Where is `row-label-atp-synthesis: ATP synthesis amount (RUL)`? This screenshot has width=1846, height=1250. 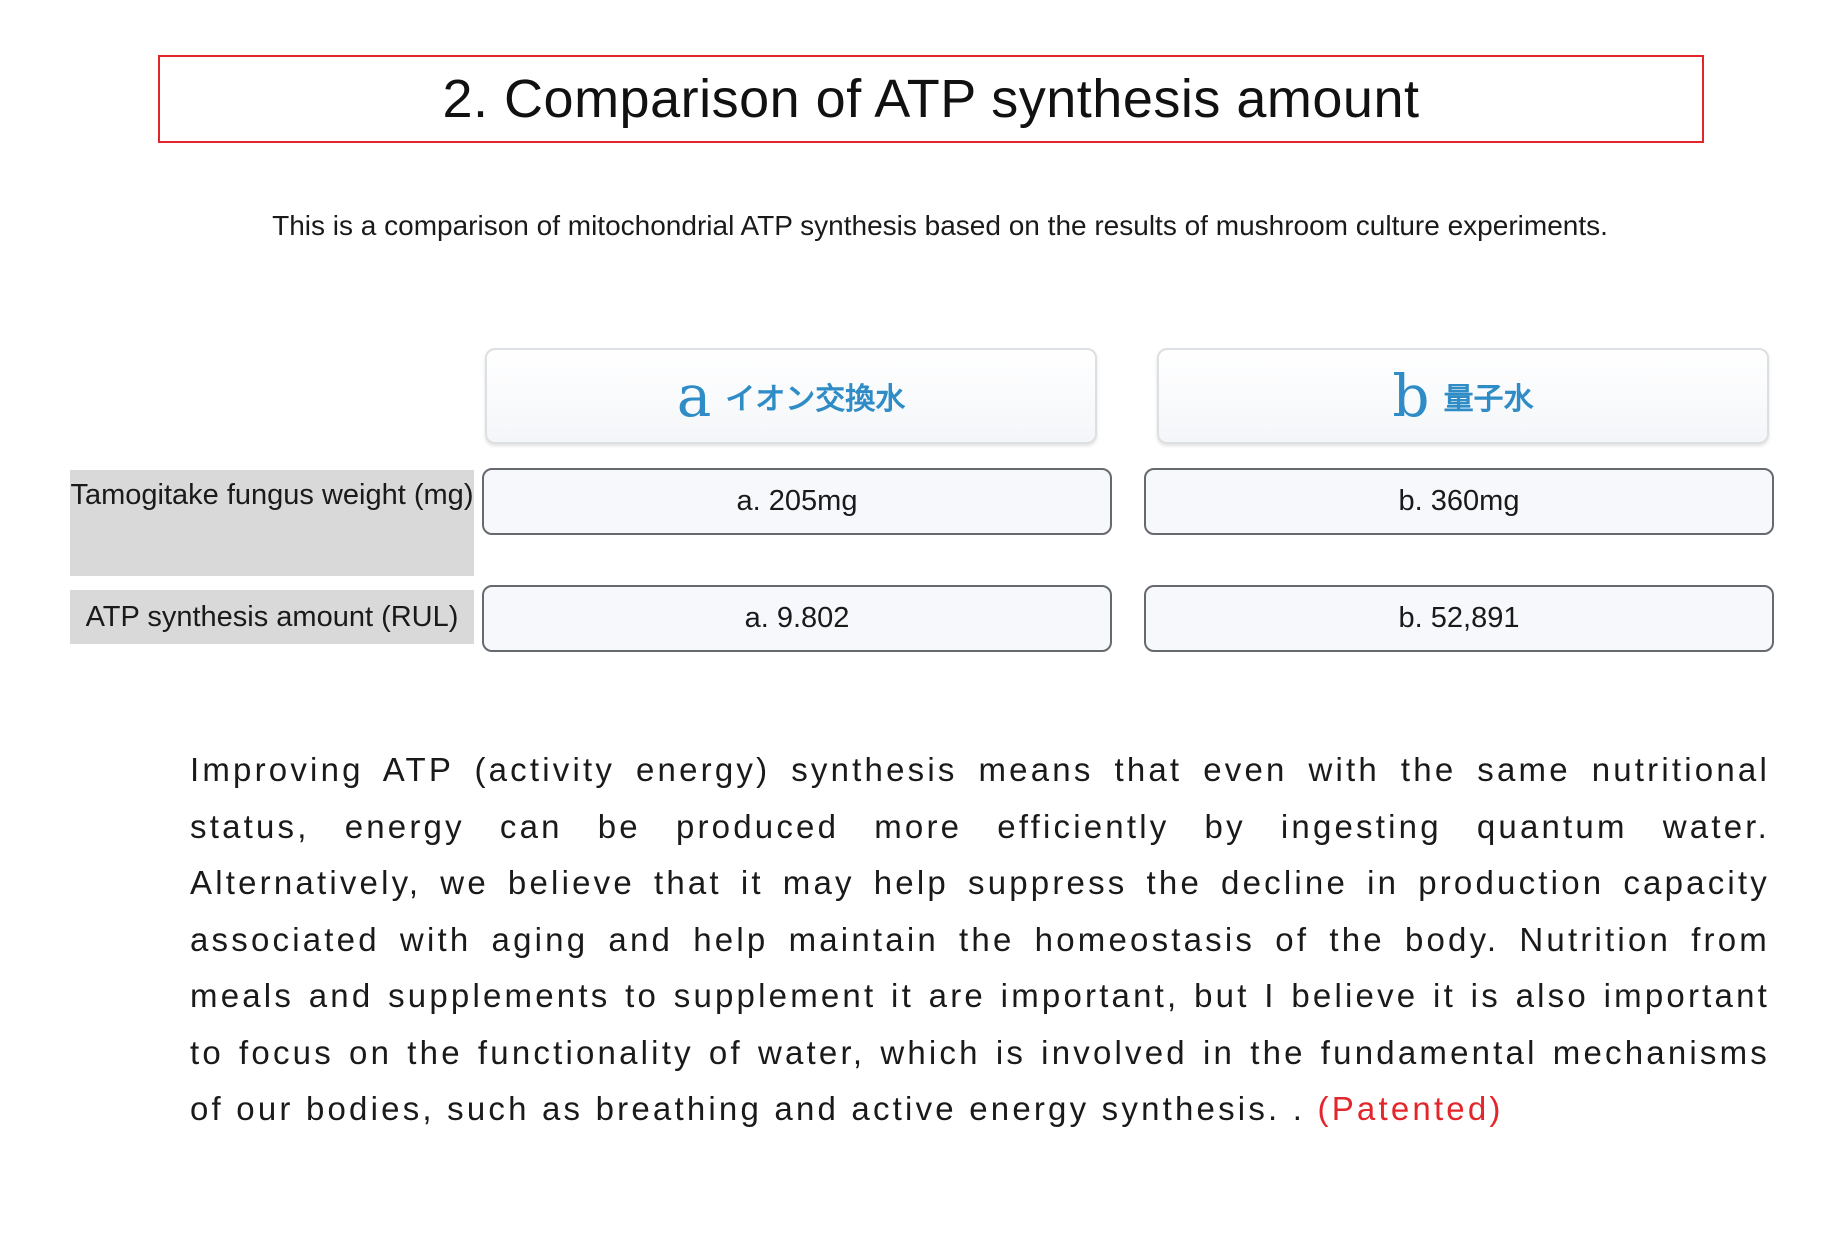
row-label-atp-synthesis: ATP synthesis amount (RUL) is located at coordinates (272, 617).